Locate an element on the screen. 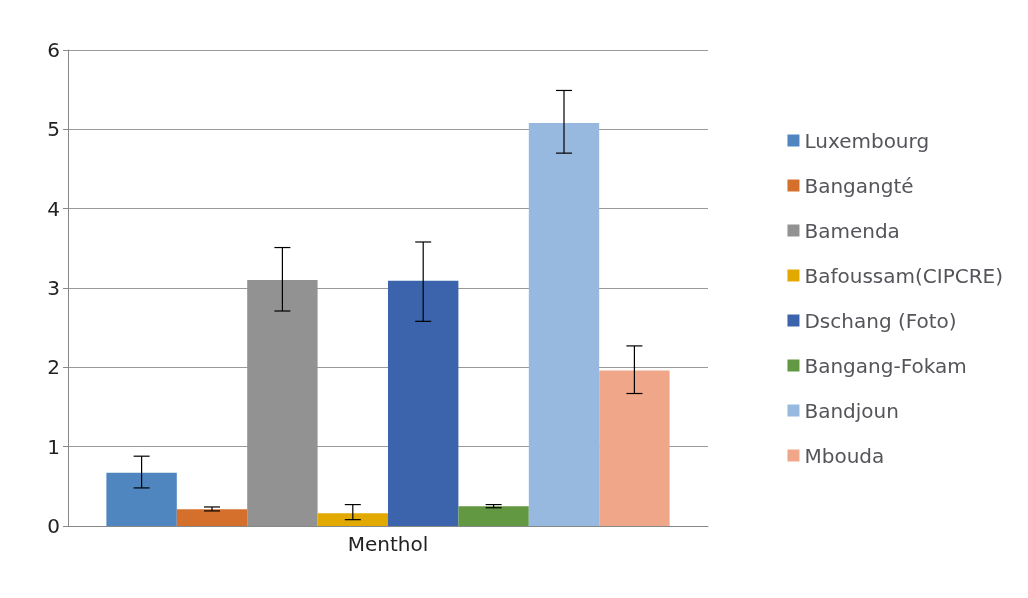 The height and width of the screenshot is (598, 1028). y-tick-label: 4 is located at coordinates (53, 208).